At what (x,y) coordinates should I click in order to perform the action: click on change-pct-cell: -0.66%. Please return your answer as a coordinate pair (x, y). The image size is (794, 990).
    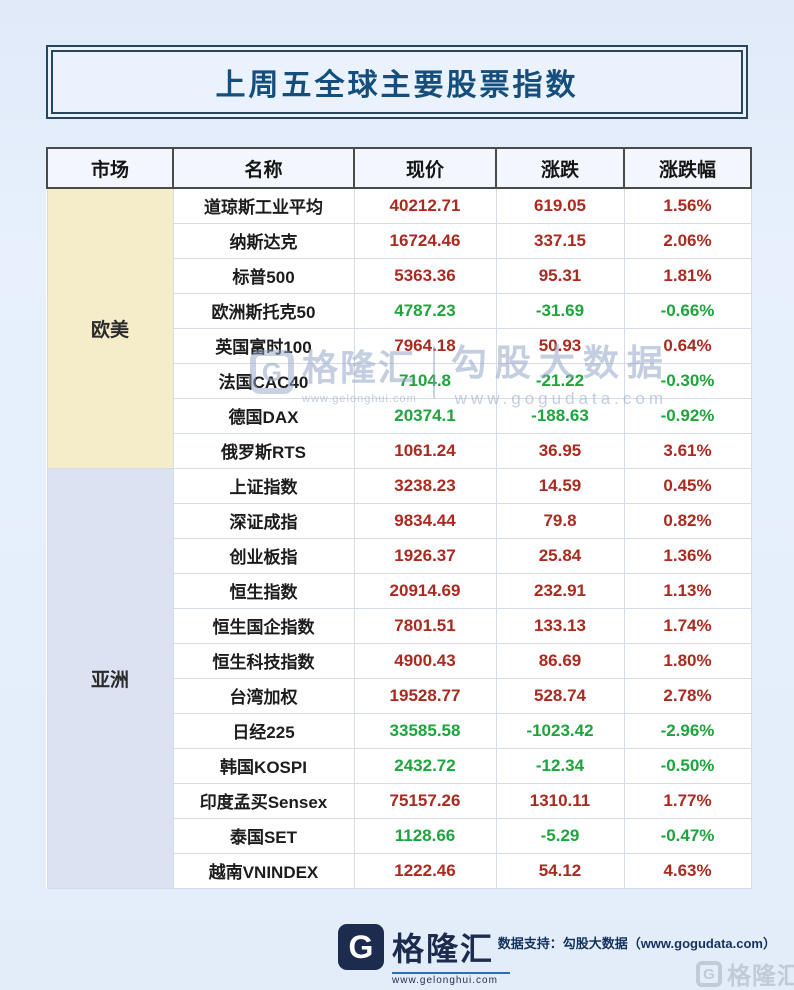
    Looking at the image, I should click on (687, 310).